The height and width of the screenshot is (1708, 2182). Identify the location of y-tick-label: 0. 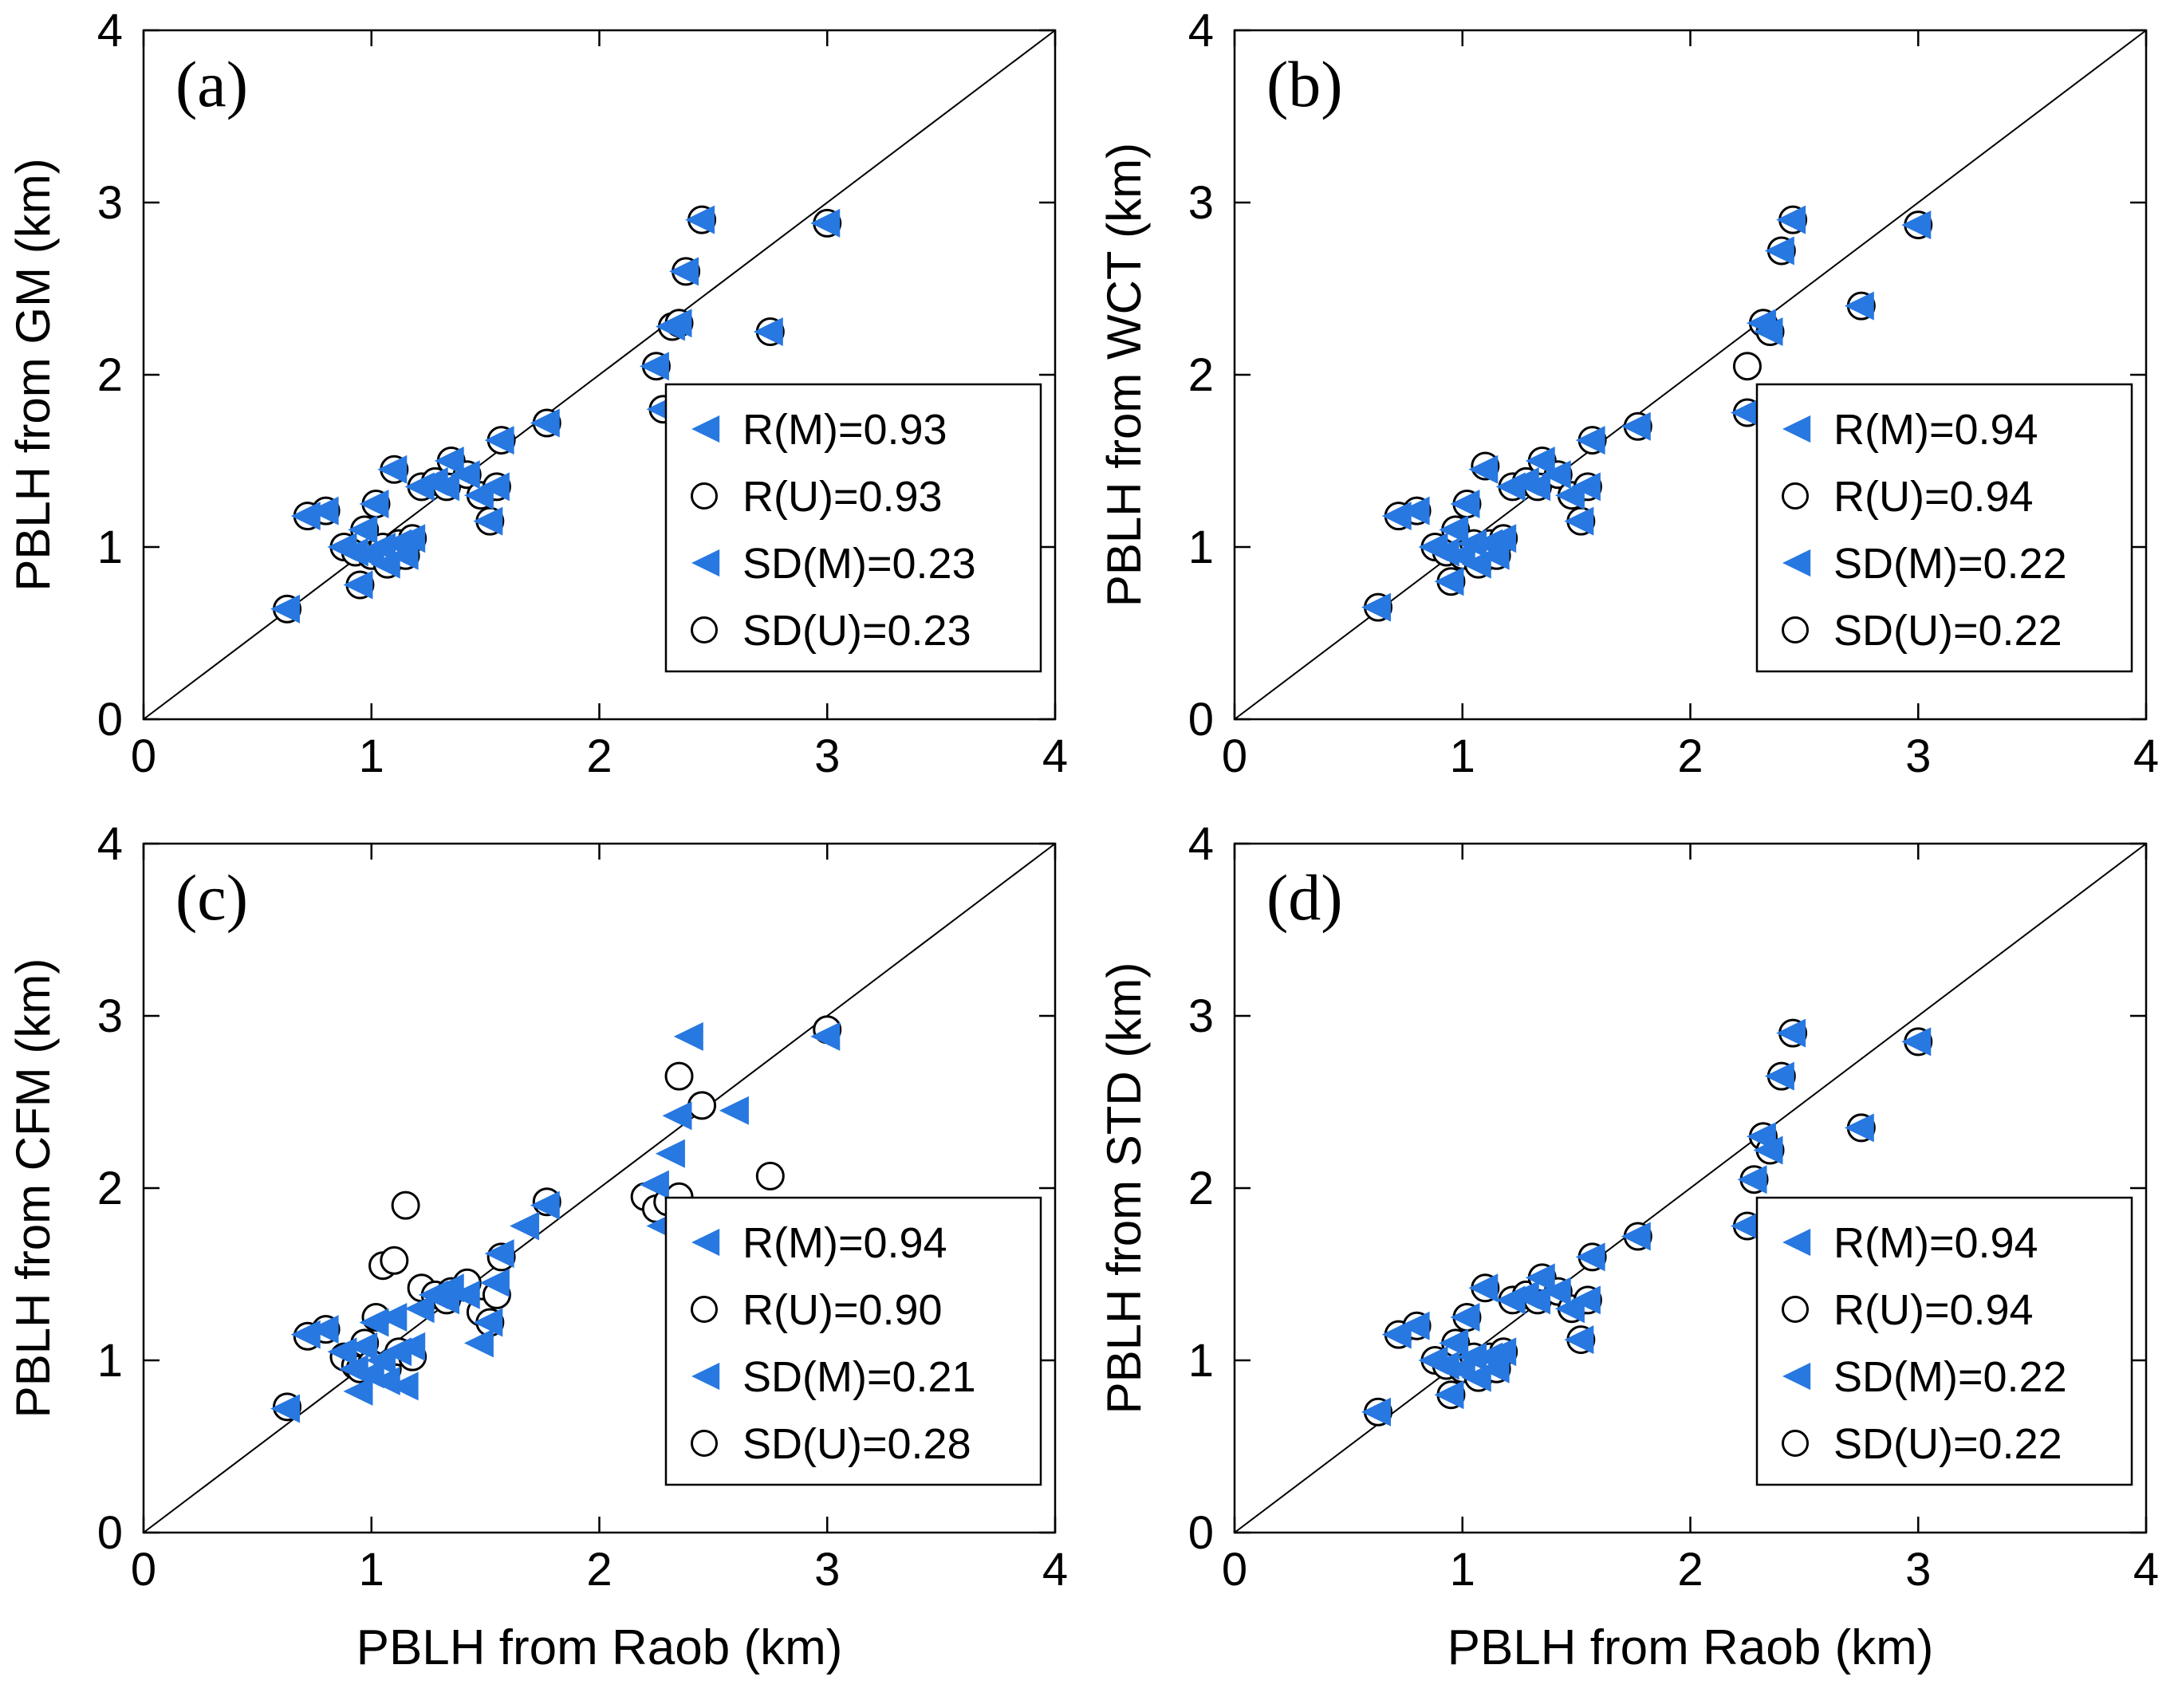
(110, 720).